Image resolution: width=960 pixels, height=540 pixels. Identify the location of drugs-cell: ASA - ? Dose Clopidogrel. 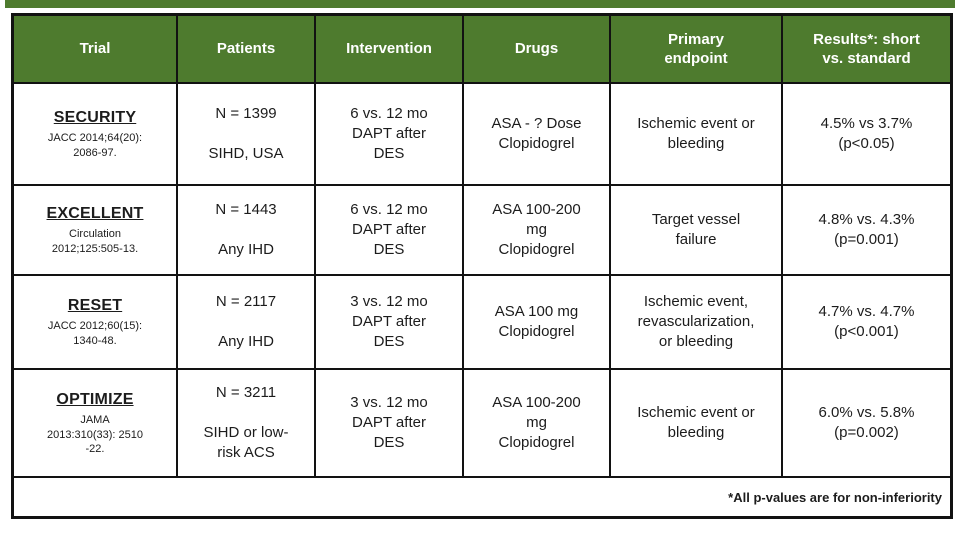
(536, 134).